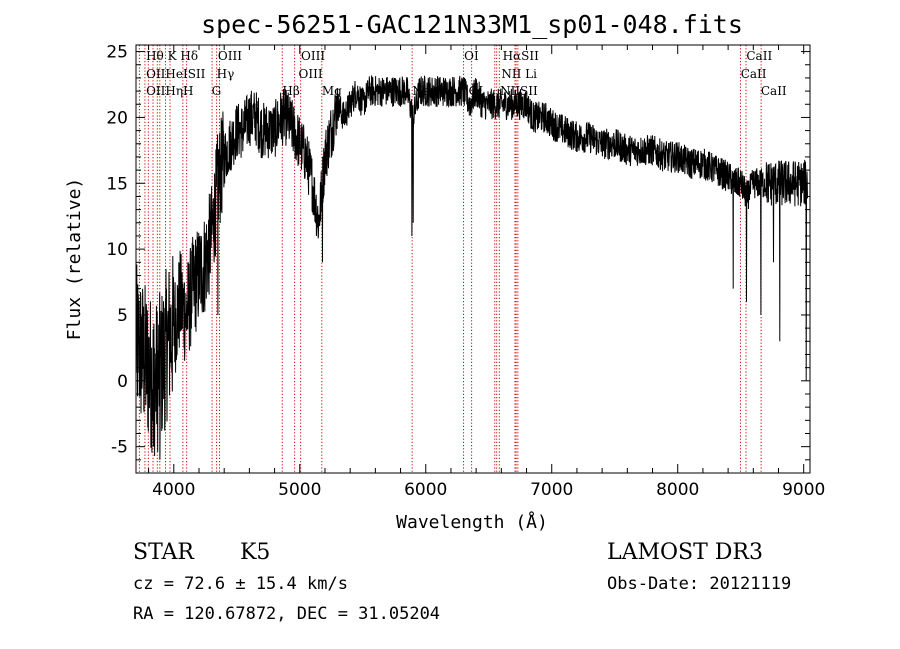 Image resolution: width=900 pixels, height=649 pixels. What do you see at coordinates (472, 522) in the screenshot?
I see `x-axis-label: Wavelength (Å)` at bounding box center [472, 522].